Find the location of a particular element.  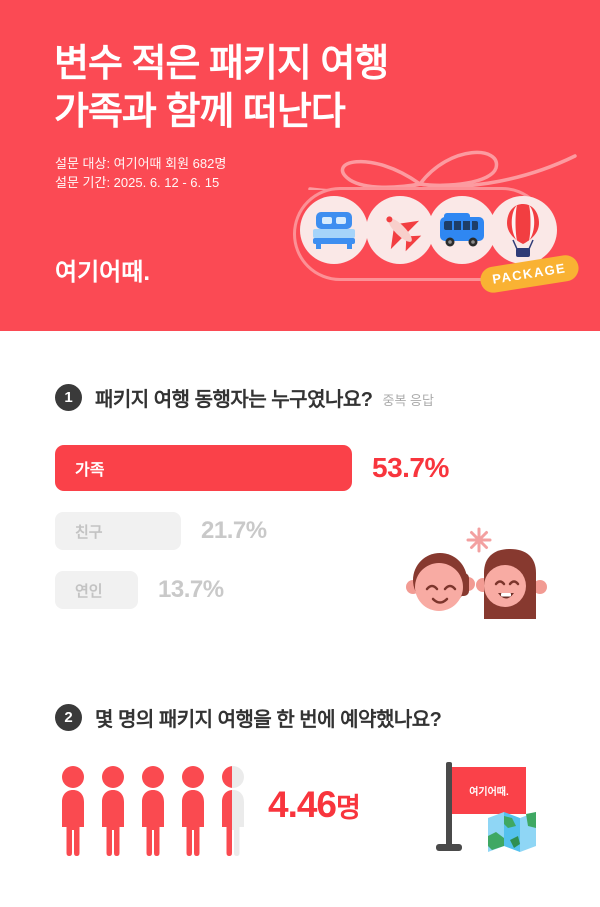

hot-air-balloon-icon is located at coordinates (523, 230).